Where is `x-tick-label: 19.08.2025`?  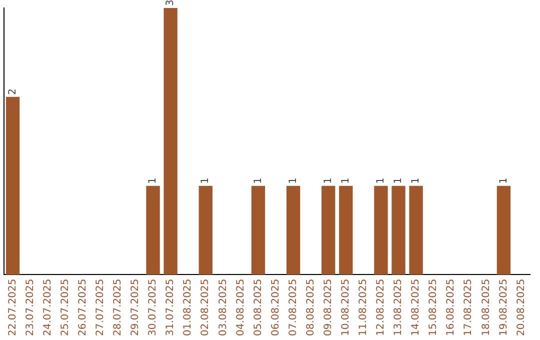
x-tick-label: 19.08.2025 is located at coordinates (504, 307).